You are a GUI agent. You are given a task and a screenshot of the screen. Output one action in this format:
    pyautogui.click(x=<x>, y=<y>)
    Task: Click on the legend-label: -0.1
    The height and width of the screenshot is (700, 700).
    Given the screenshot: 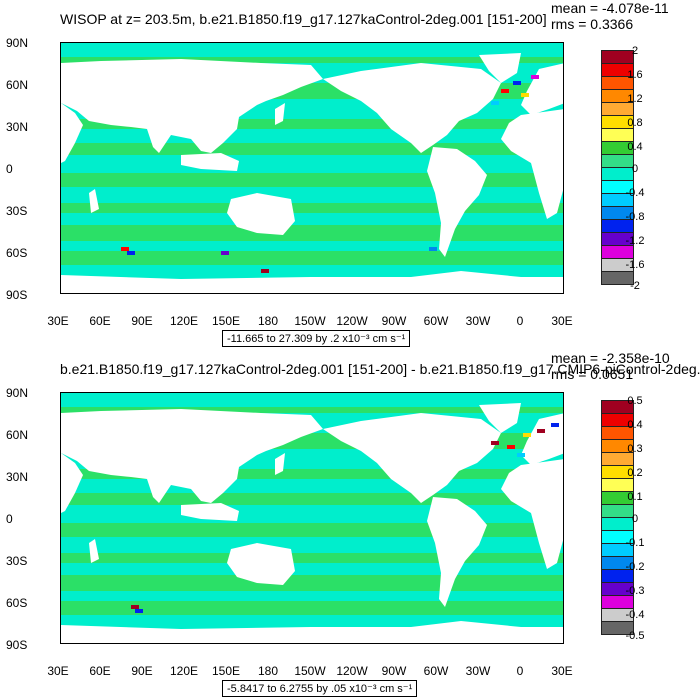 What is the action you would take?
    pyautogui.click(x=635, y=543)
    